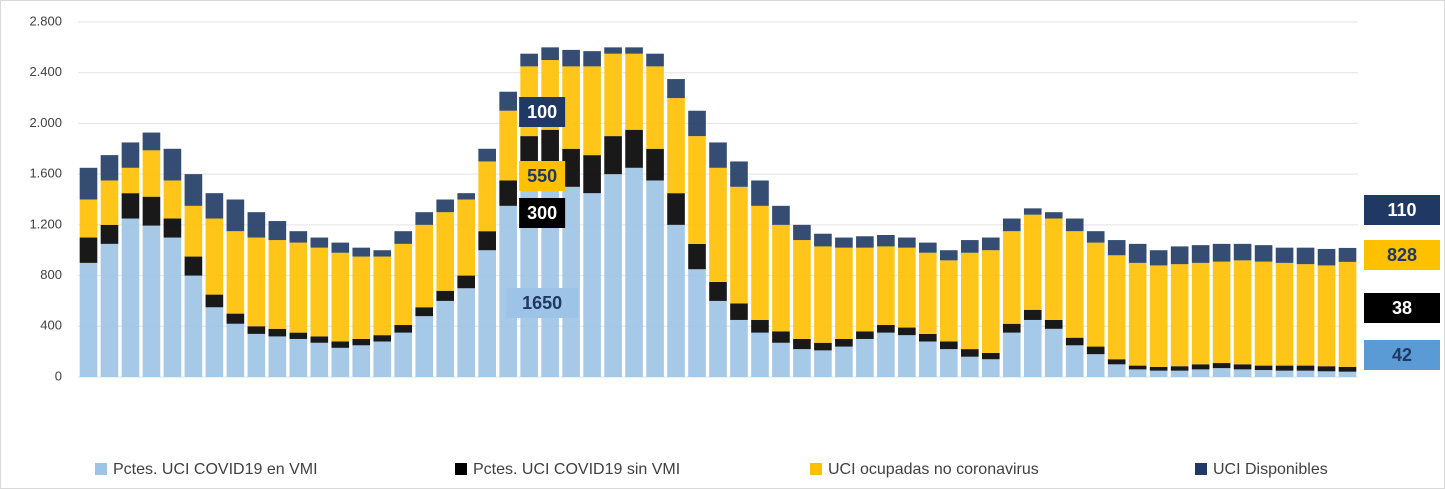 The width and height of the screenshot is (1445, 489). I want to click on y-tick-label: 800, so click(51, 274).